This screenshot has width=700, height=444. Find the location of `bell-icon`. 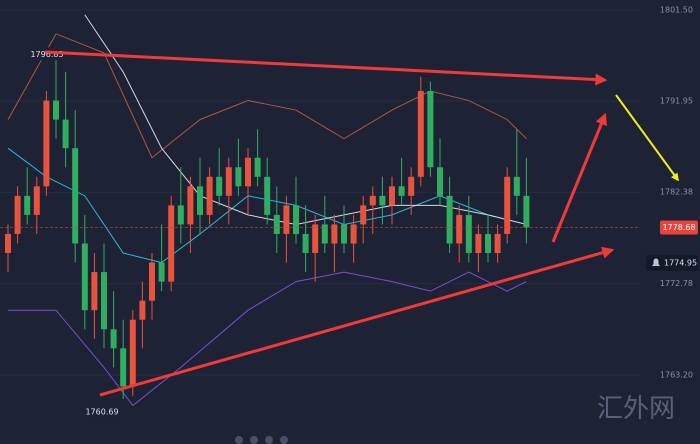

bell-icon is located at coordinates (656, 262).